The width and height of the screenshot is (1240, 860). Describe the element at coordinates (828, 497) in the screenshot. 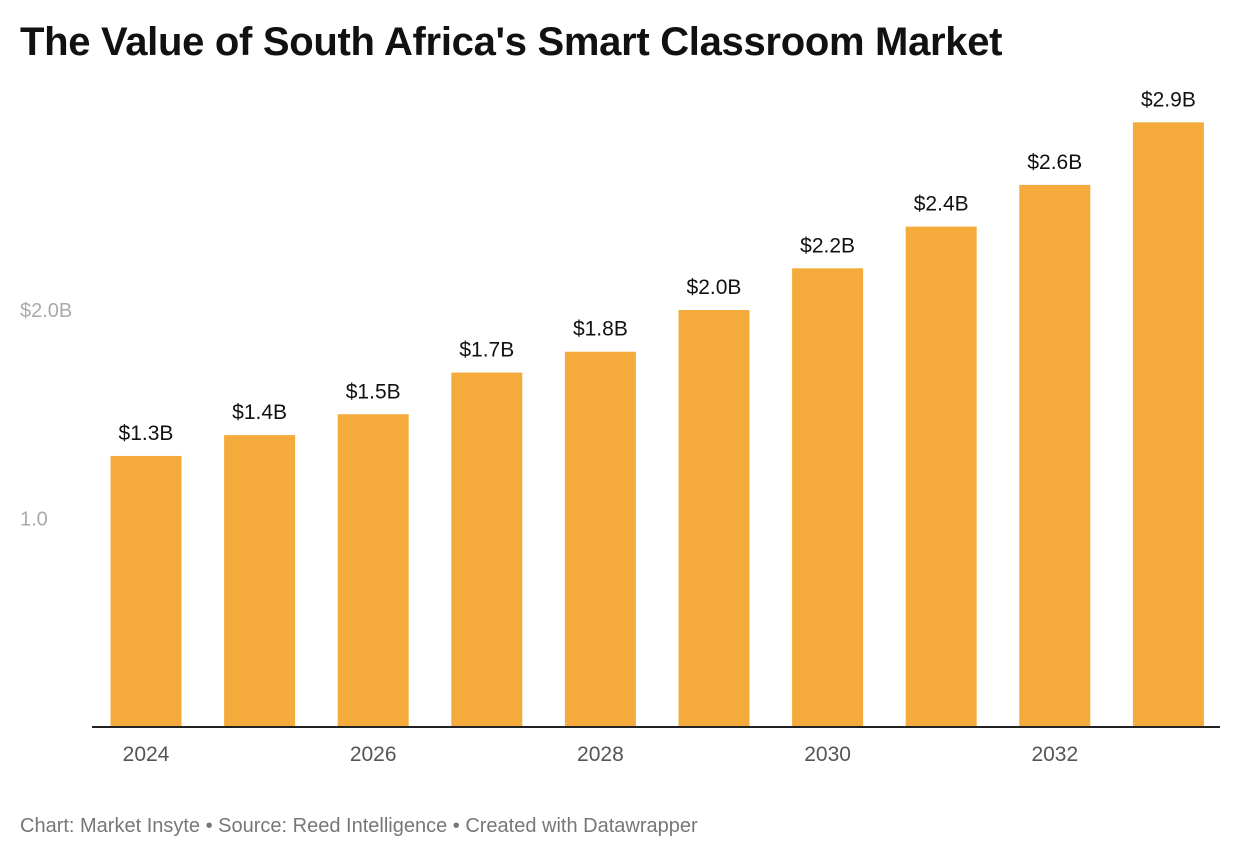

I see `bar-2030` at that location.